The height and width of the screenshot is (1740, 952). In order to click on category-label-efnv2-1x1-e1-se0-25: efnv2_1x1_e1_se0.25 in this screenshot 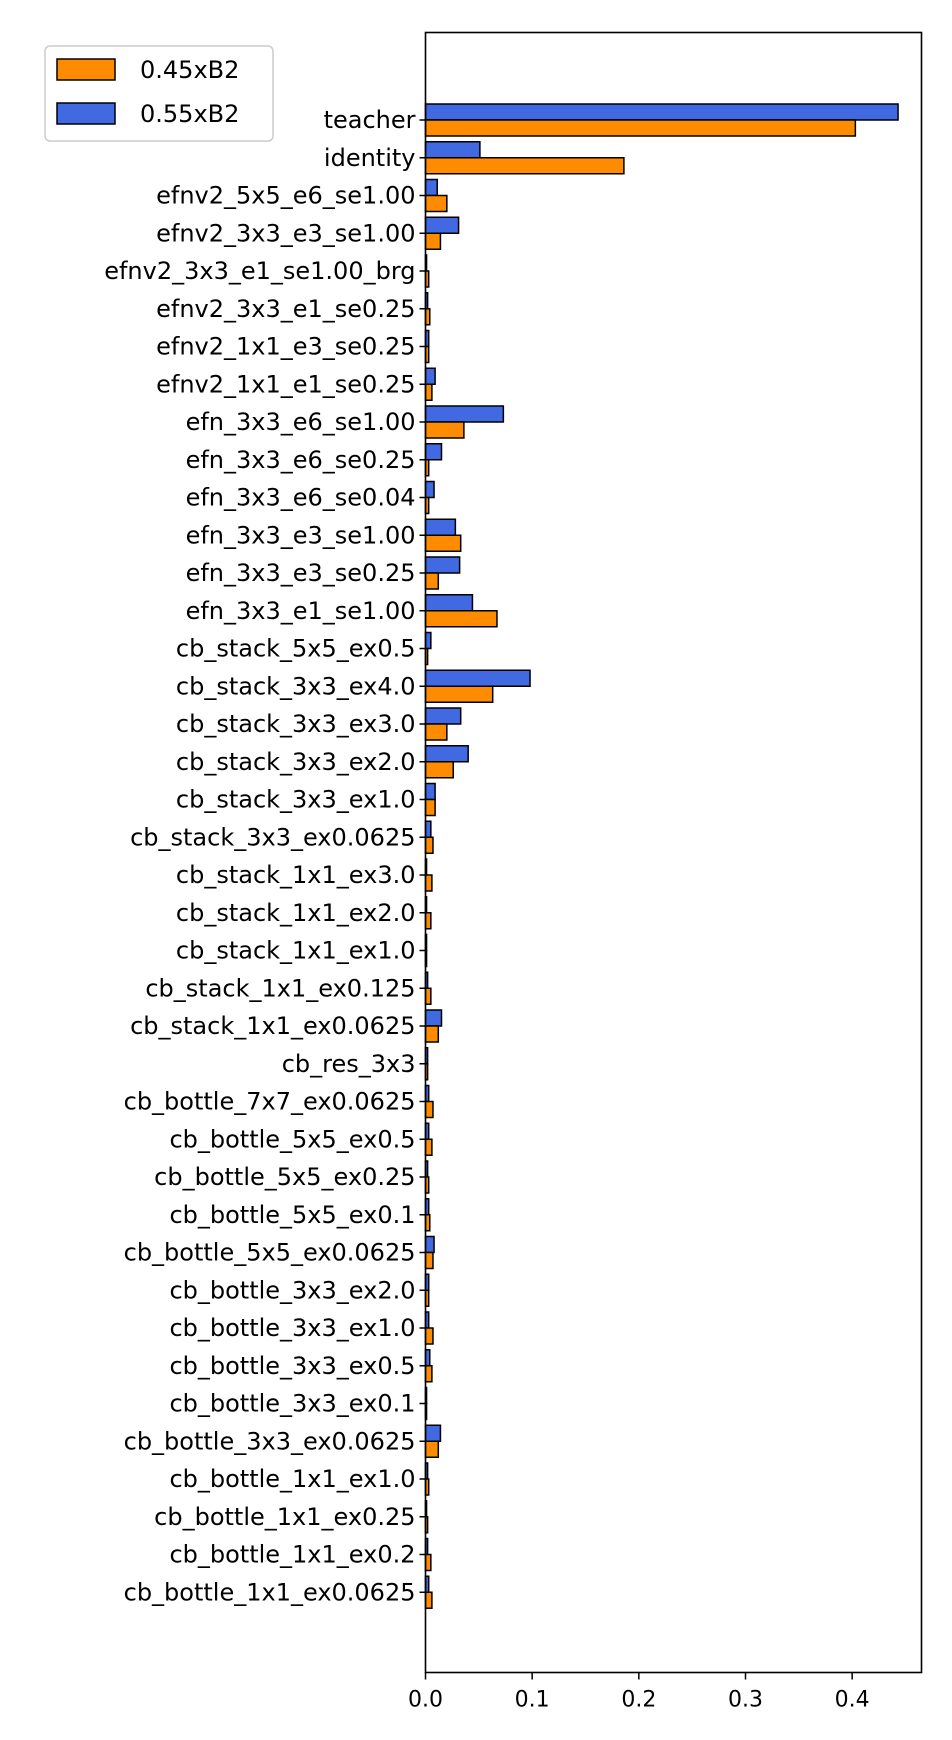, I will do `click(285, 384)`.